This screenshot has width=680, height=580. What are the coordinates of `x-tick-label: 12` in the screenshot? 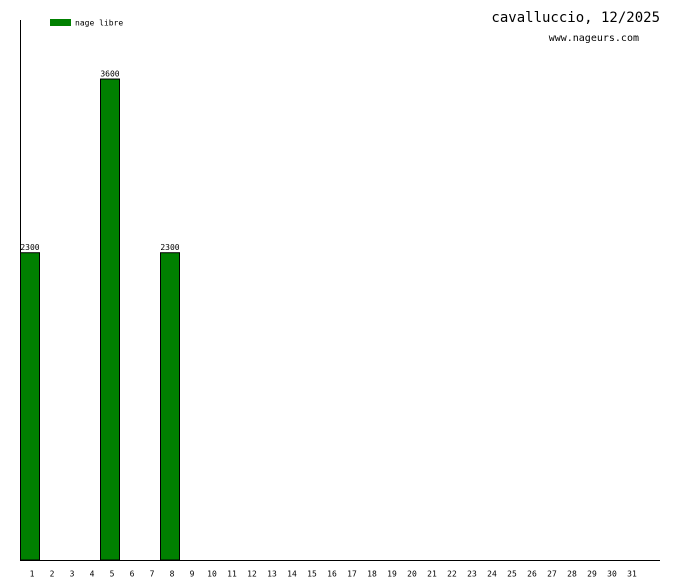 It's located at (252, 574).